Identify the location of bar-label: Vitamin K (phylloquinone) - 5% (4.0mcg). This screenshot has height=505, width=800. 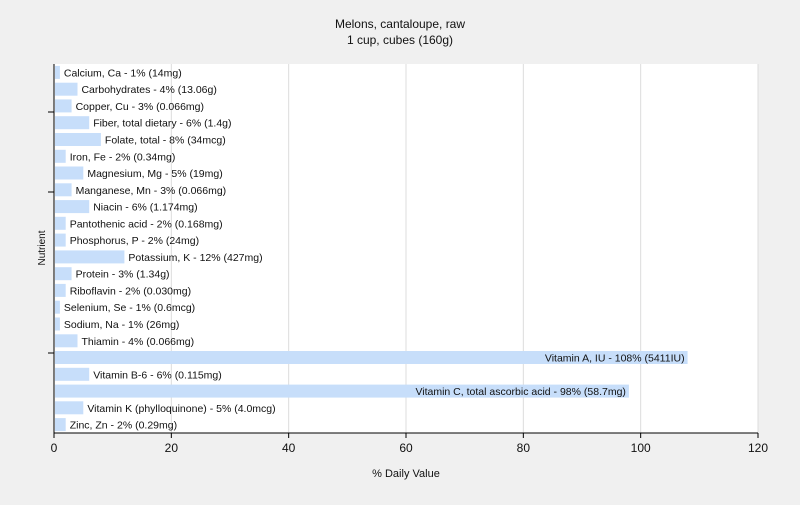
(181, 409).